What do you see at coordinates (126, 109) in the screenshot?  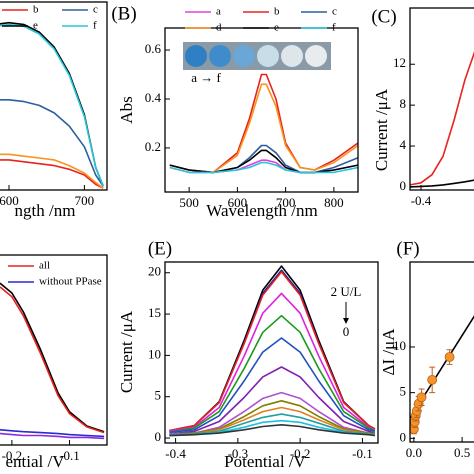 I see `y-axis-label: Abs` at bounding box center [126, 109].